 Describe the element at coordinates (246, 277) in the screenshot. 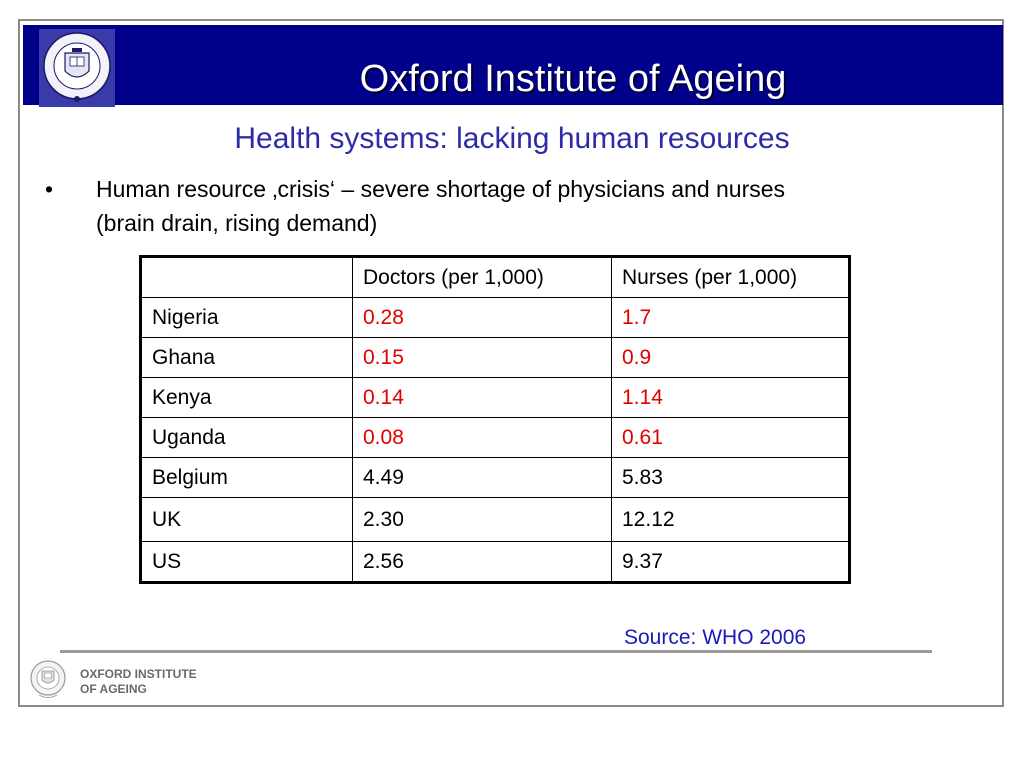

I see `table-header-country` at that location.